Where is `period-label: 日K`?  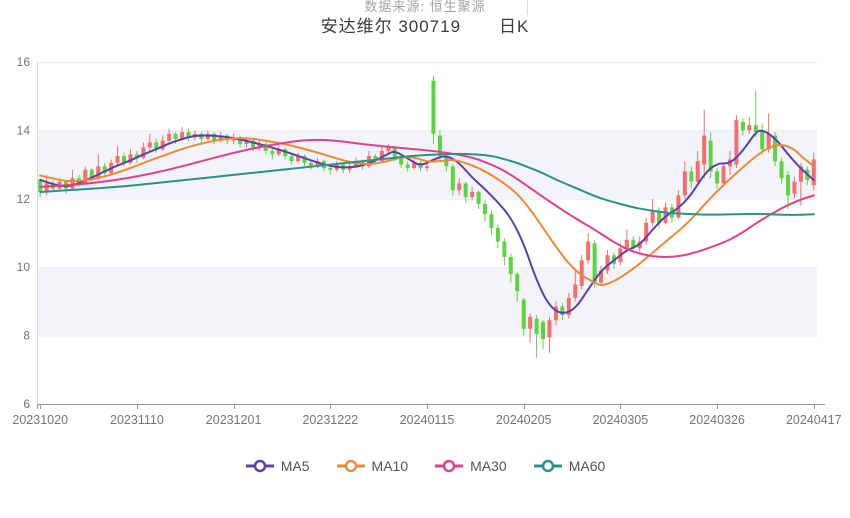
period-label: 日K is located at coordinates (514, 26).